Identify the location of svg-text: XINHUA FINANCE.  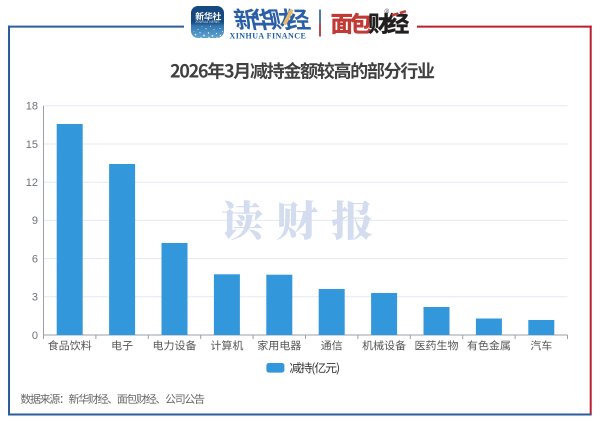
(268, 36).